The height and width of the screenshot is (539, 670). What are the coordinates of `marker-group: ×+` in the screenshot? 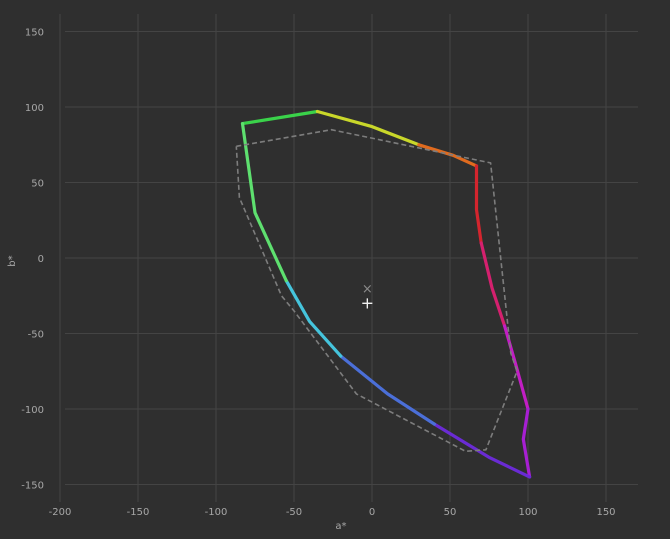 It's located at (367, 297).